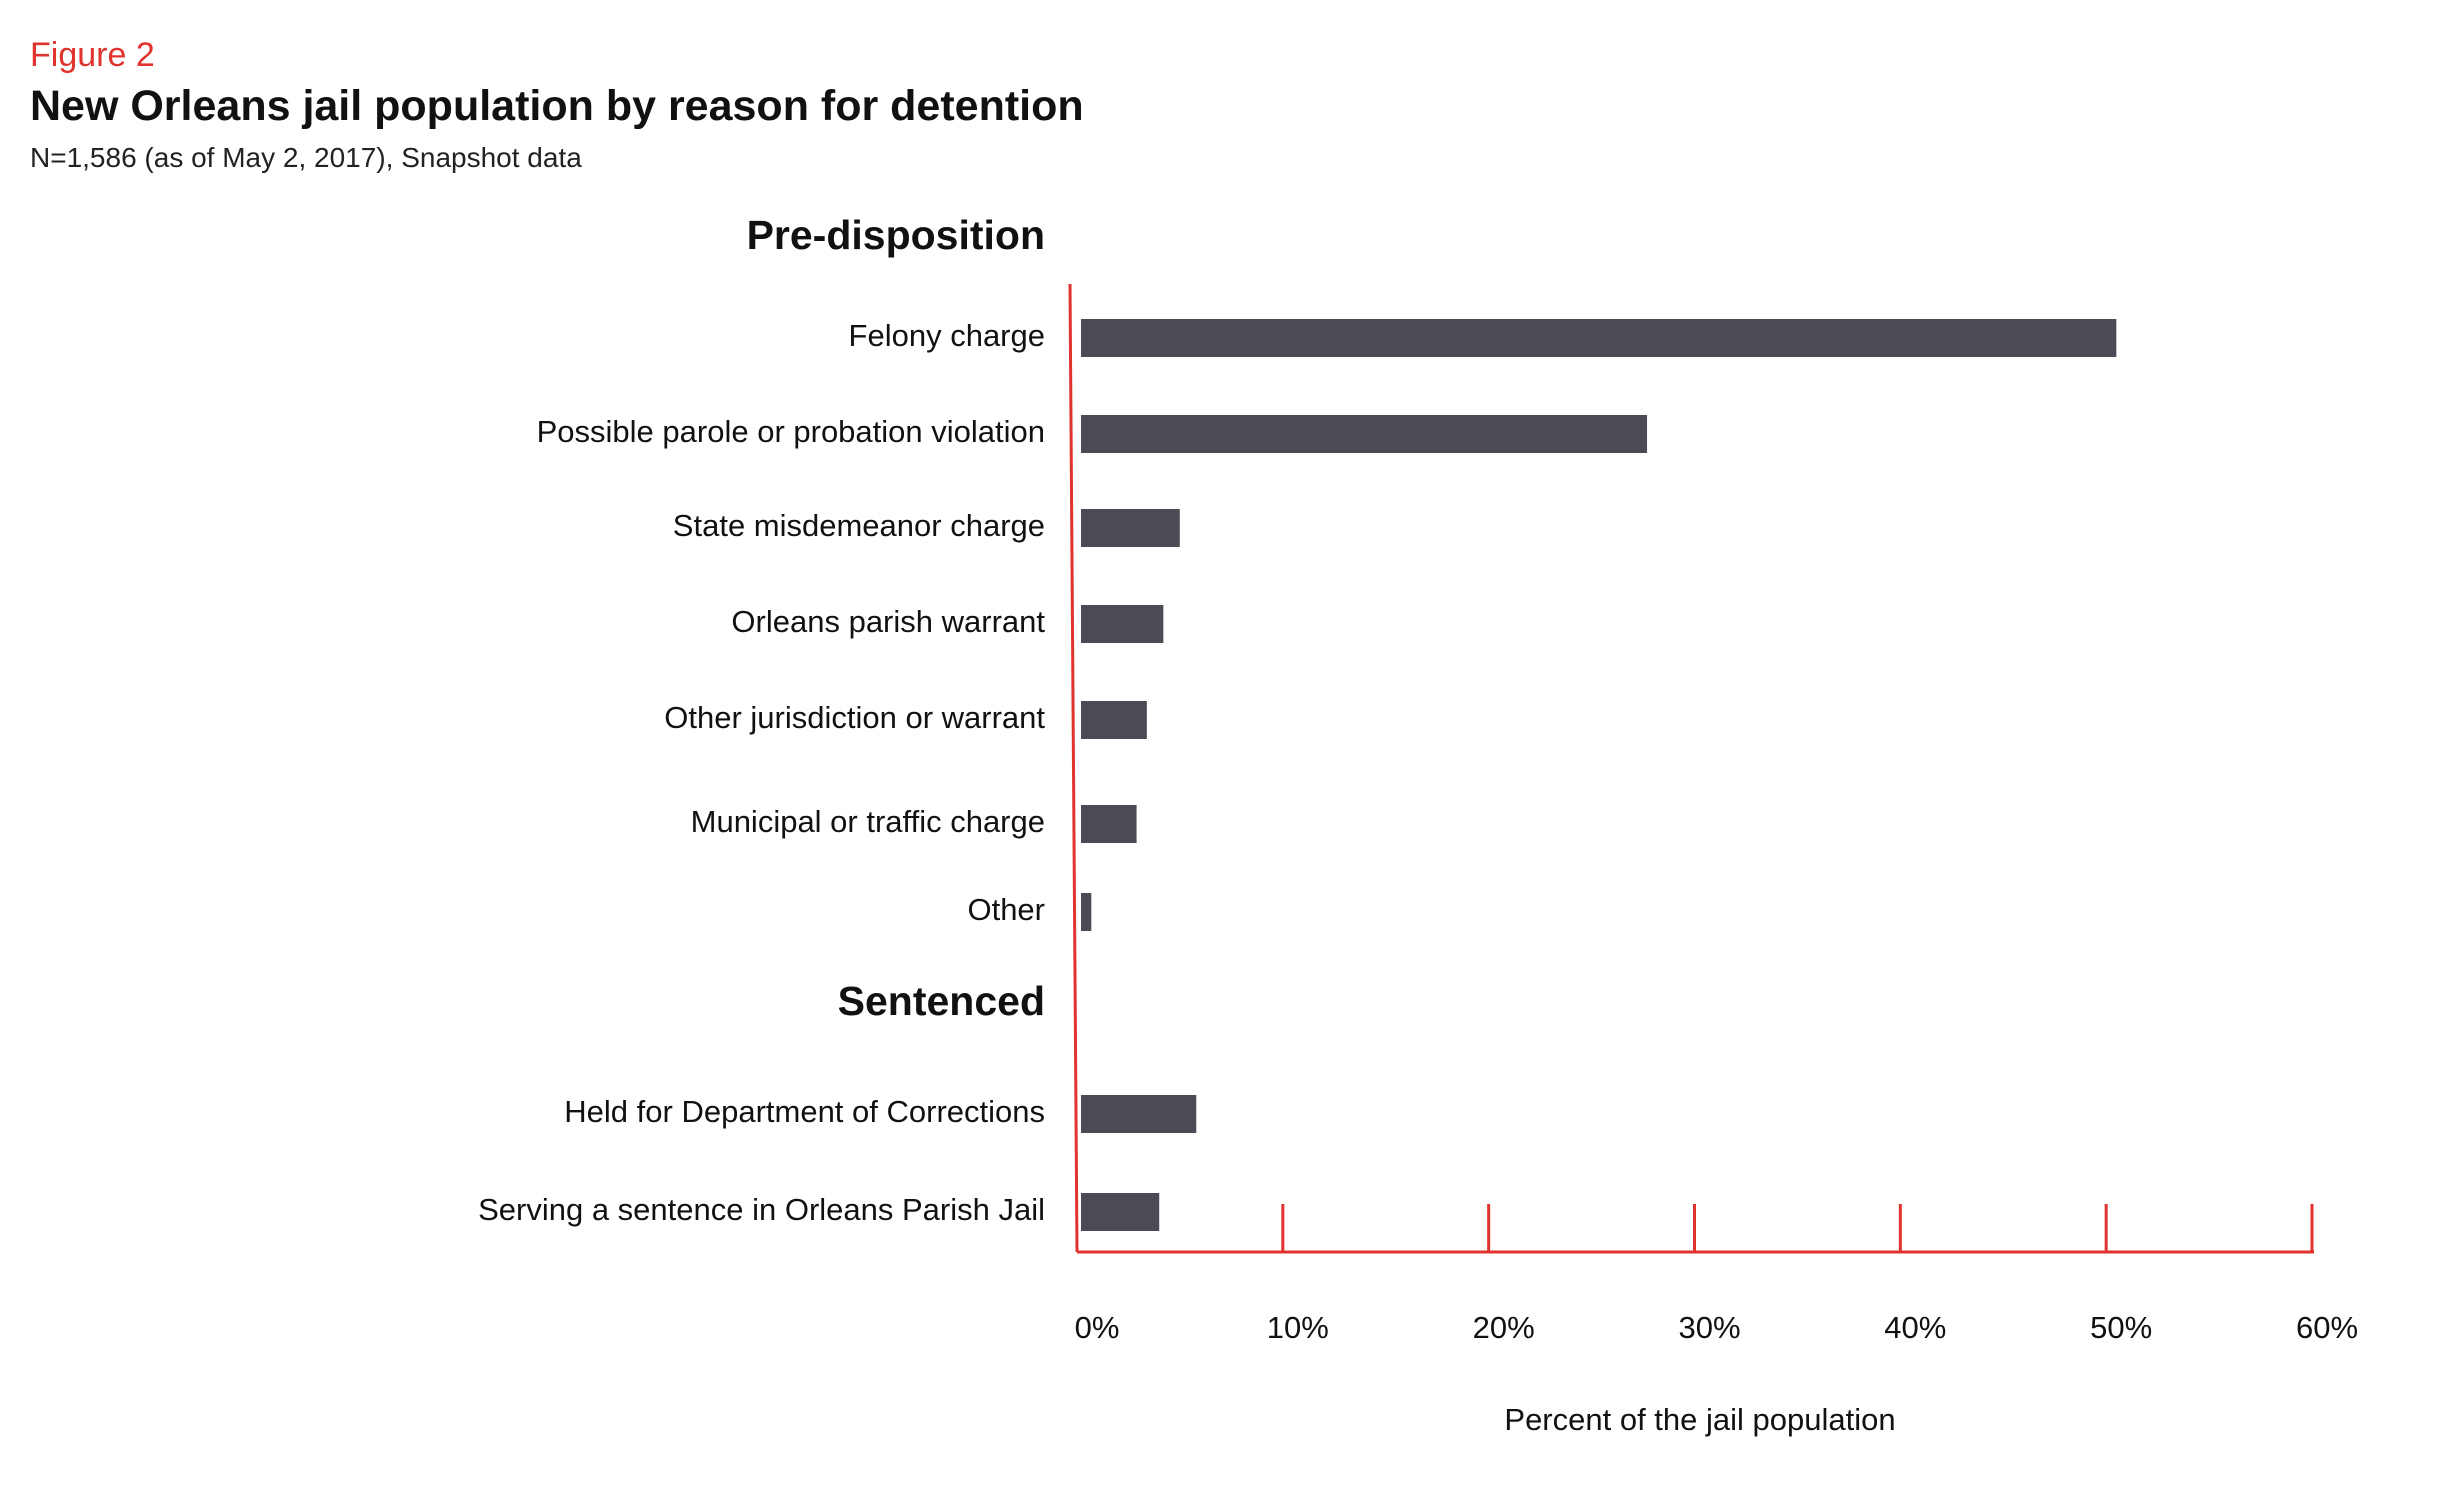 Image resolution: width=2450 pixels, height=1487 pixels. What do you see at coordinates (1709, 1327) in the screenshot?
I see `x-tick-label: 30%` at bounding box center [1709, 1327].